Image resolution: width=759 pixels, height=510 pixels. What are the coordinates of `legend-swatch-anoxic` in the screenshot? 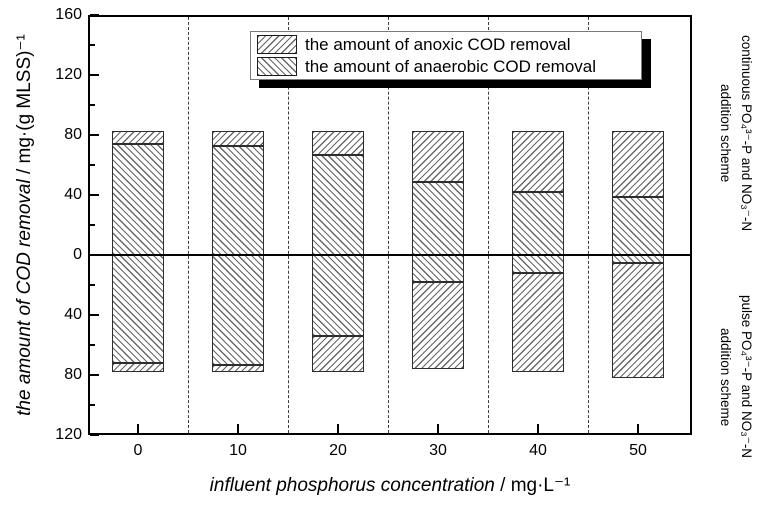 It's located at (277, 44).